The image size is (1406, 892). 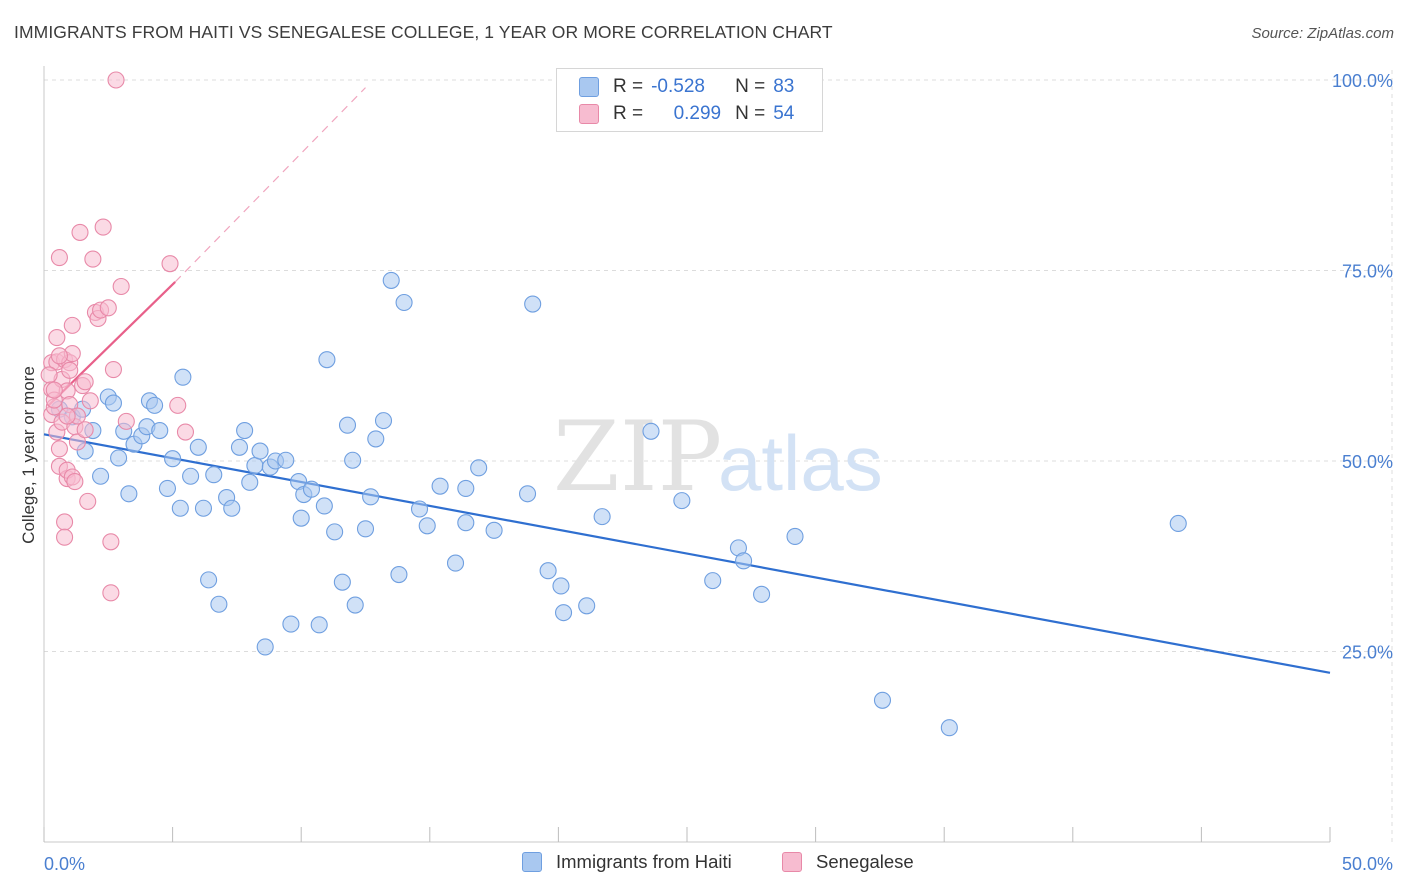 I want to click on bottom-legend-label-senegalese: Senegalese, so click(x=865, y=861).